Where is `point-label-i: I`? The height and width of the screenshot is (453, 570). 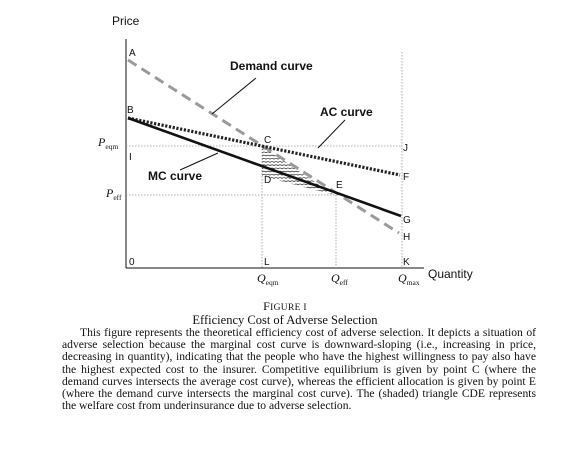 point-label-i: I is located at coordinates (130, 157).